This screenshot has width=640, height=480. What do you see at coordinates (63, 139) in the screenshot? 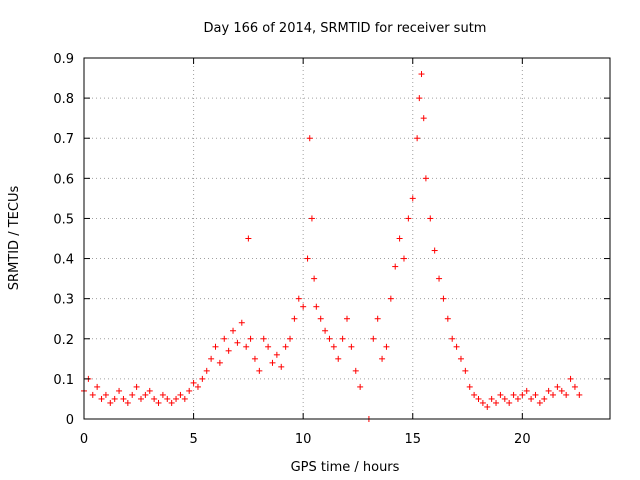
I see `y-tick-label: 0.7` at bounding box center [63, 139].